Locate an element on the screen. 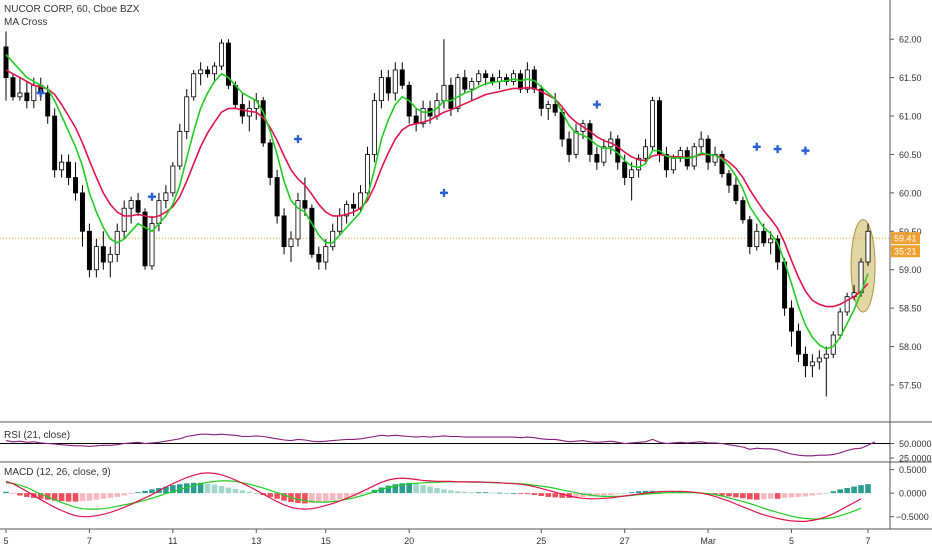  price-tick-label: 61.50 is located at coordinates (910, 78).